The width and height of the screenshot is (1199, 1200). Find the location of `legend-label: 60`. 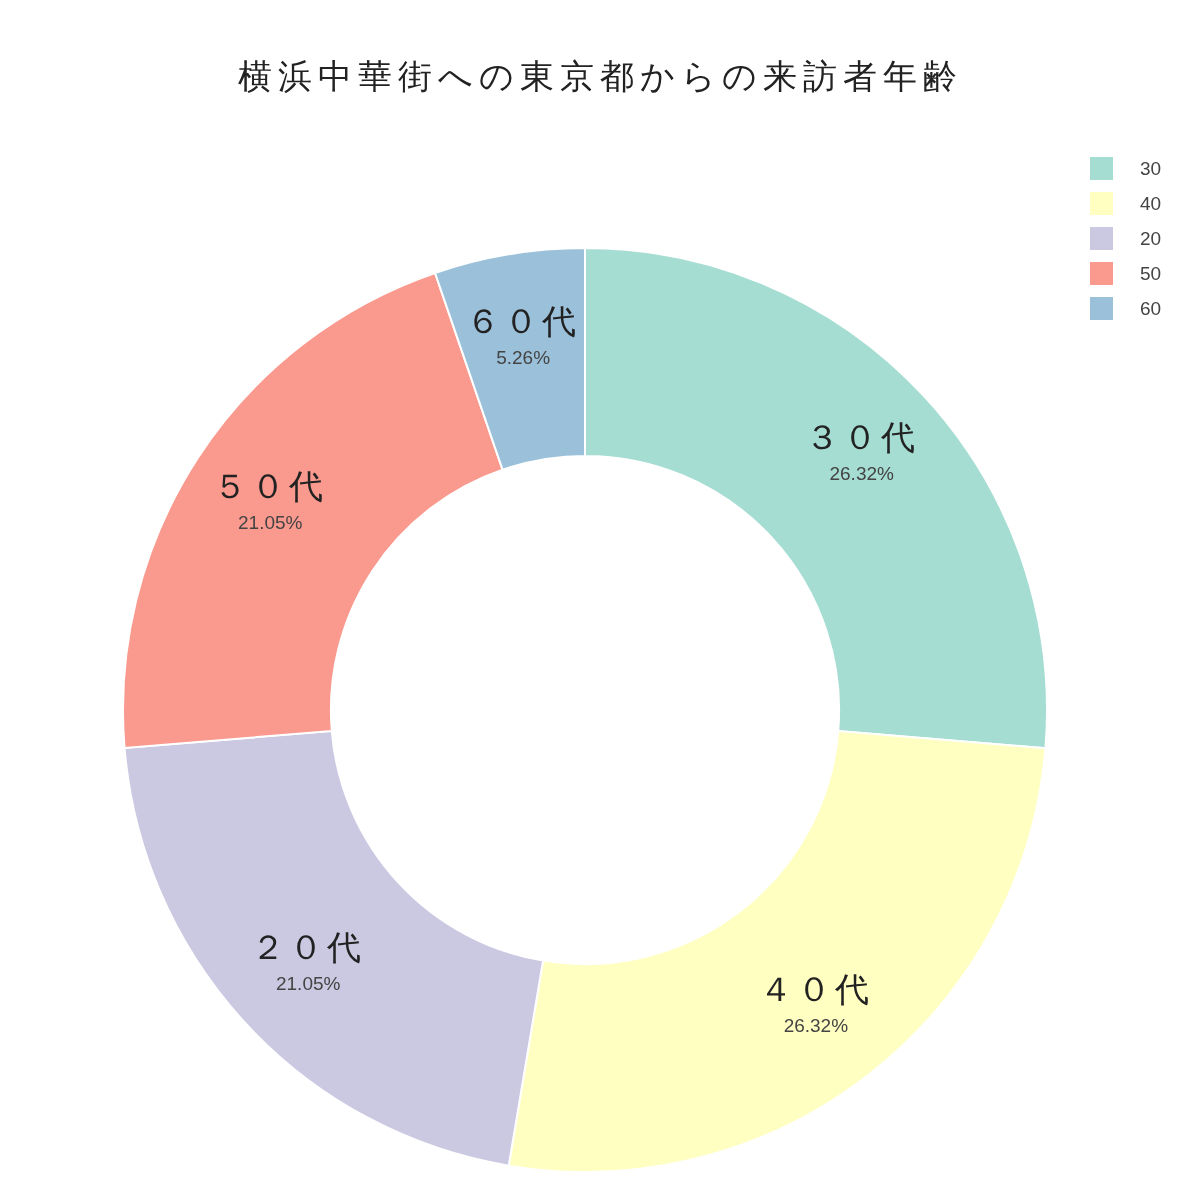

legend-label: 60 is located at coordinates (1151, 308).